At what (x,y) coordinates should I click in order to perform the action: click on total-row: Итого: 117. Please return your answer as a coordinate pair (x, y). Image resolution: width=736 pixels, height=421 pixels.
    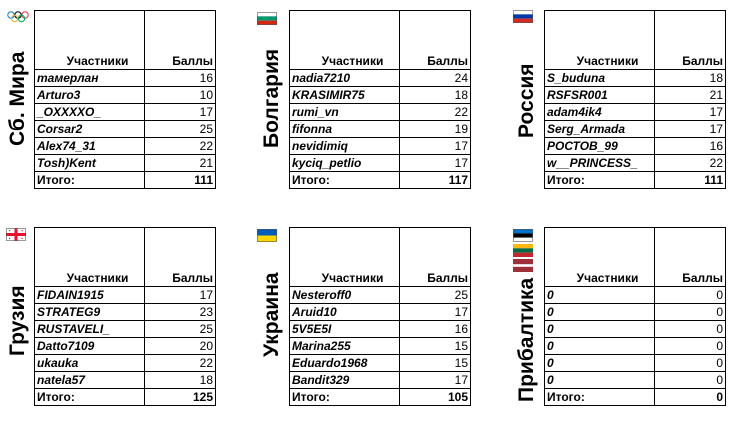
    Looking at the image, I should click on (380, 180).